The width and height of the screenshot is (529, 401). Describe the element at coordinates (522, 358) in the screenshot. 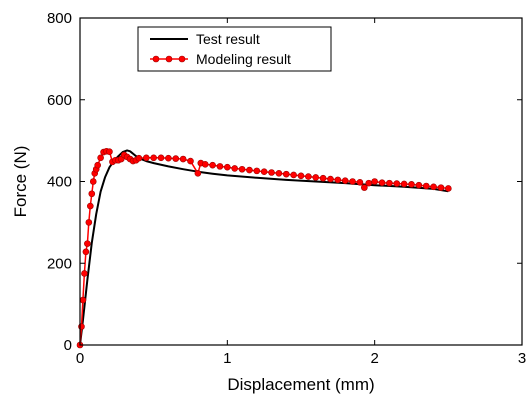

I see `x-tick-label: 3` at that location.